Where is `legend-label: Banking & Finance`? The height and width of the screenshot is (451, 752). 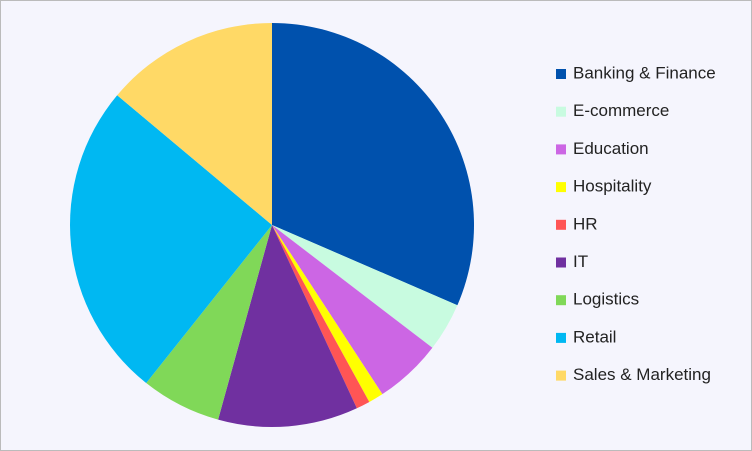 legend-label: Banking & Finance is located at coordinates (644, 72).